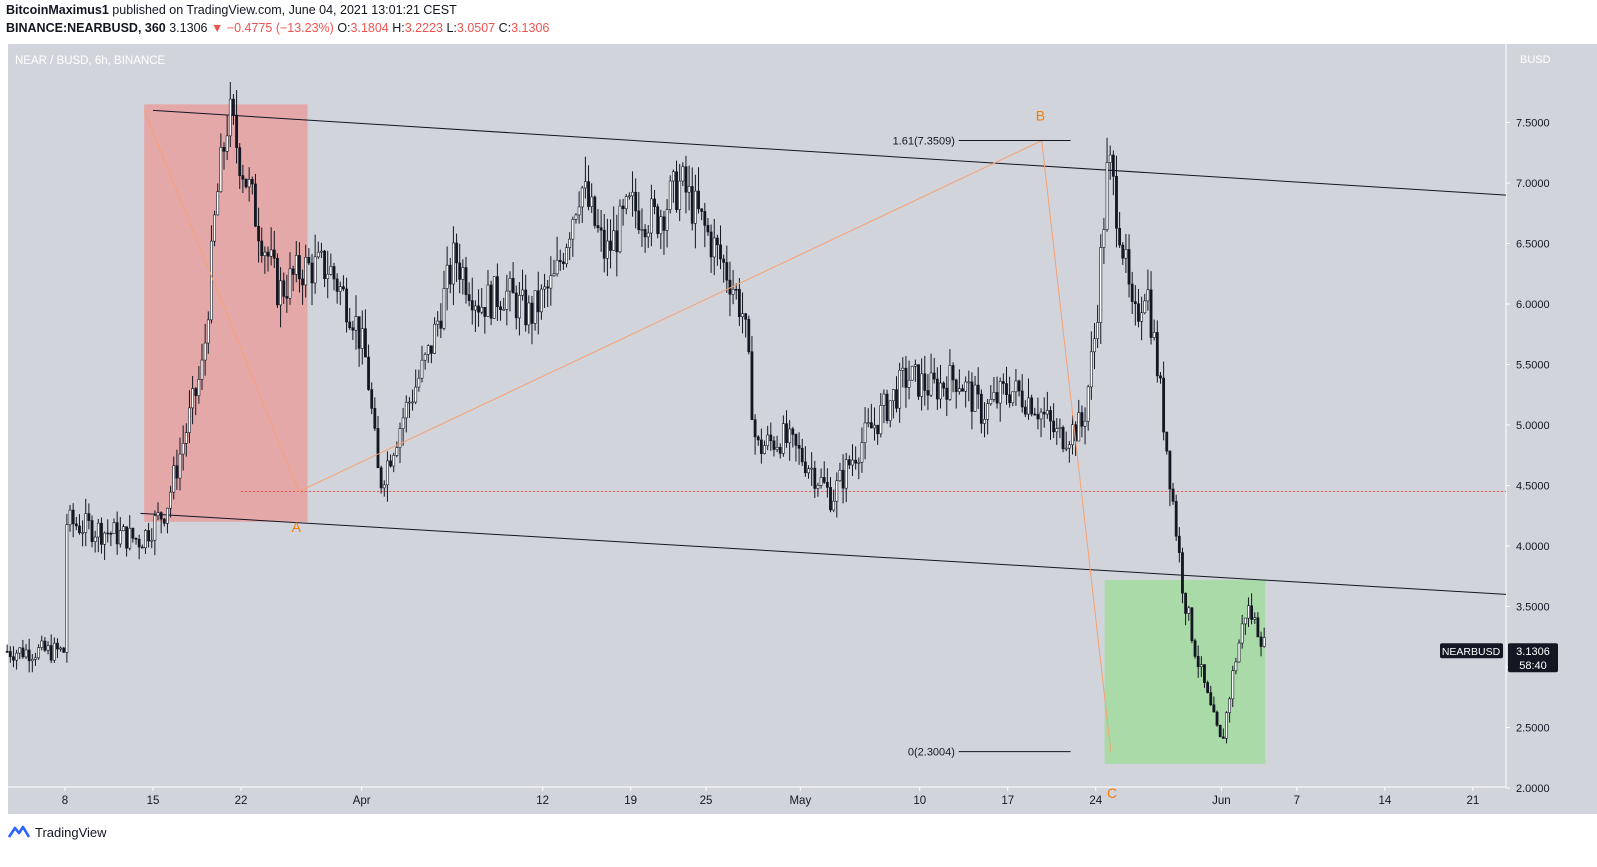 The width and height of the screenshot is (1597, 867). What do you see at coordinates (57, 10) in the screenshot?
I see `author-name: BitcoinMaximus1` at bounding box center [57, 10].